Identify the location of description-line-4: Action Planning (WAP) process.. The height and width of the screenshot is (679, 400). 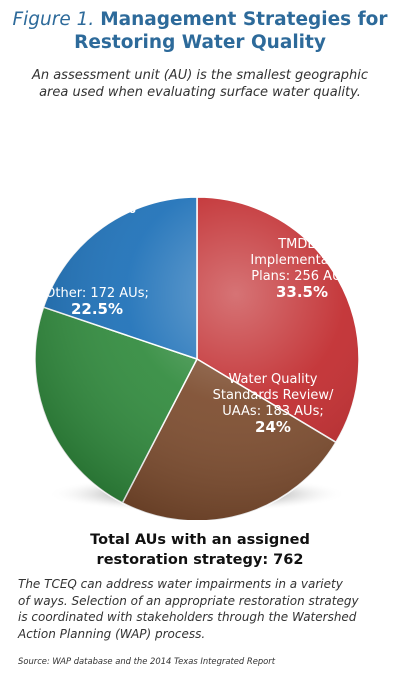
(112, 633).